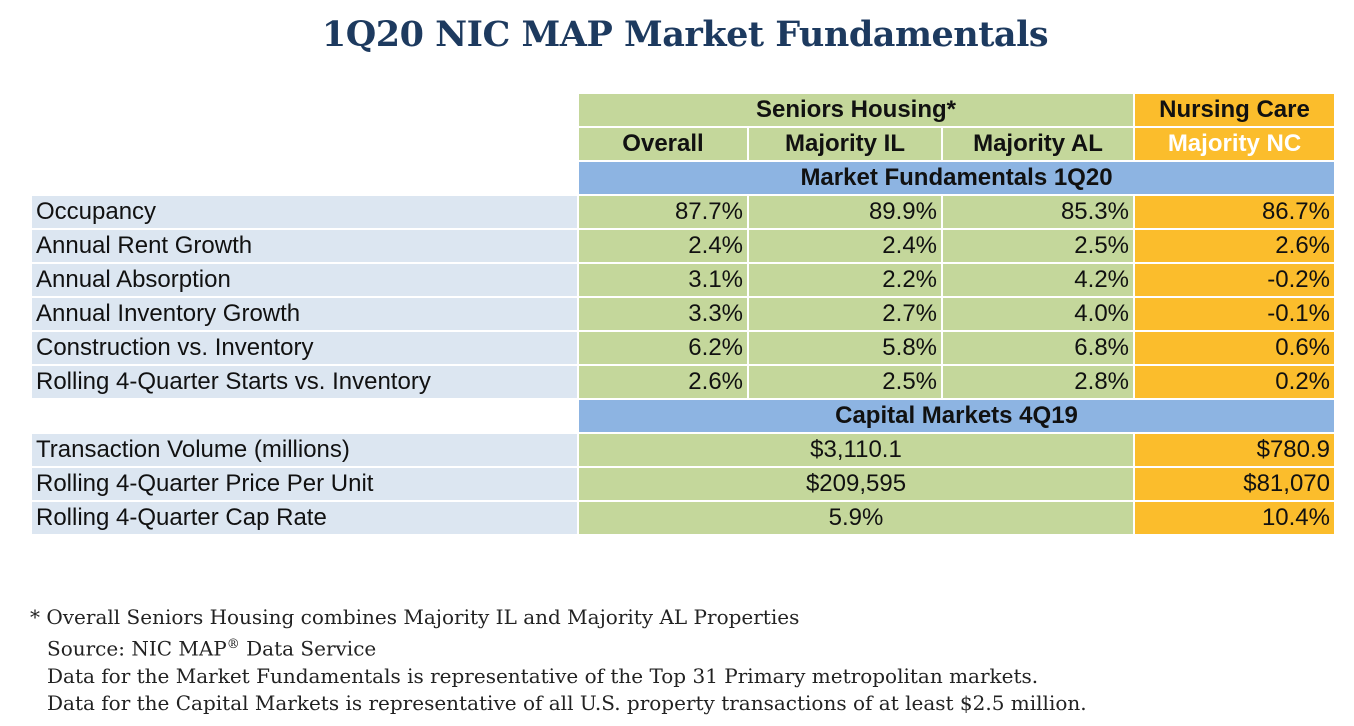 The width and height of the screenshot is (1354, 726). I want to click on asterisk: *, so click(35, 617).